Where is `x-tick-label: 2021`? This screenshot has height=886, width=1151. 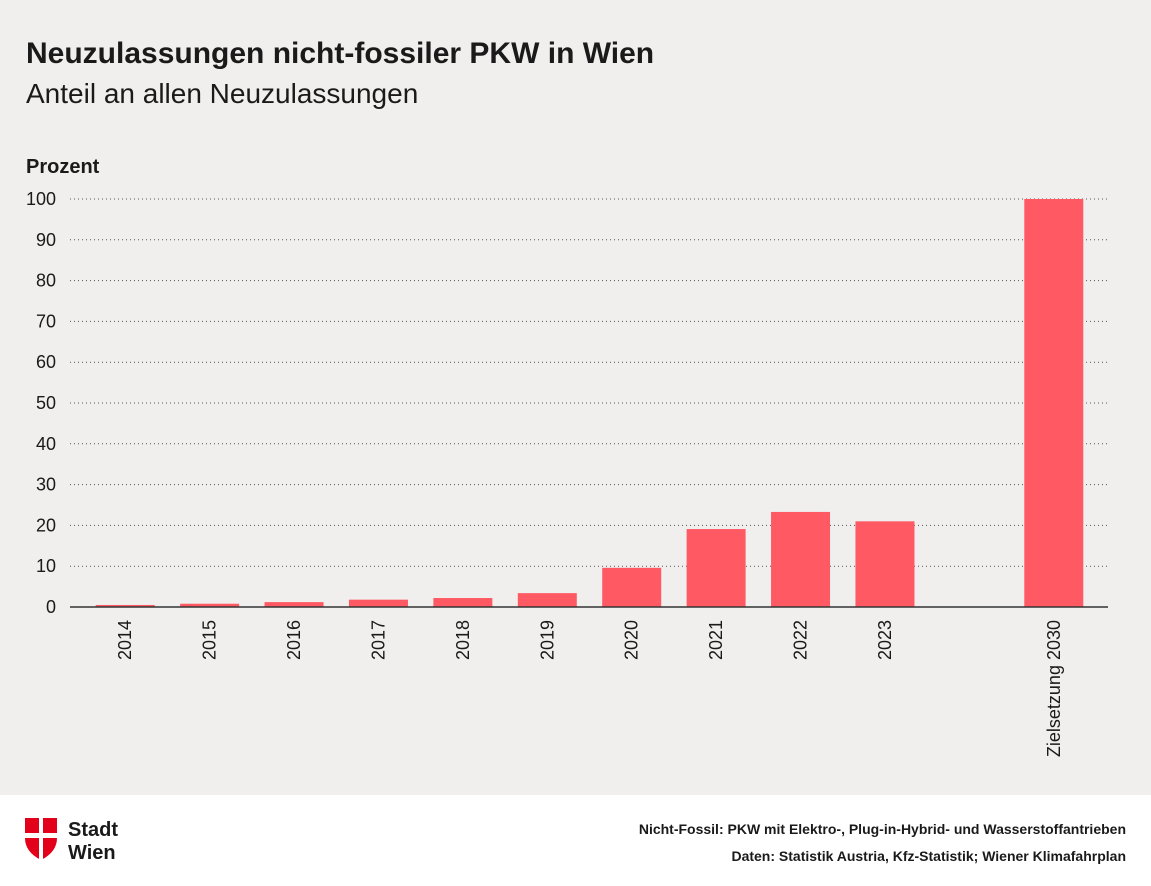
x-tick-label: 2021 is located at coordinates (716, 640).